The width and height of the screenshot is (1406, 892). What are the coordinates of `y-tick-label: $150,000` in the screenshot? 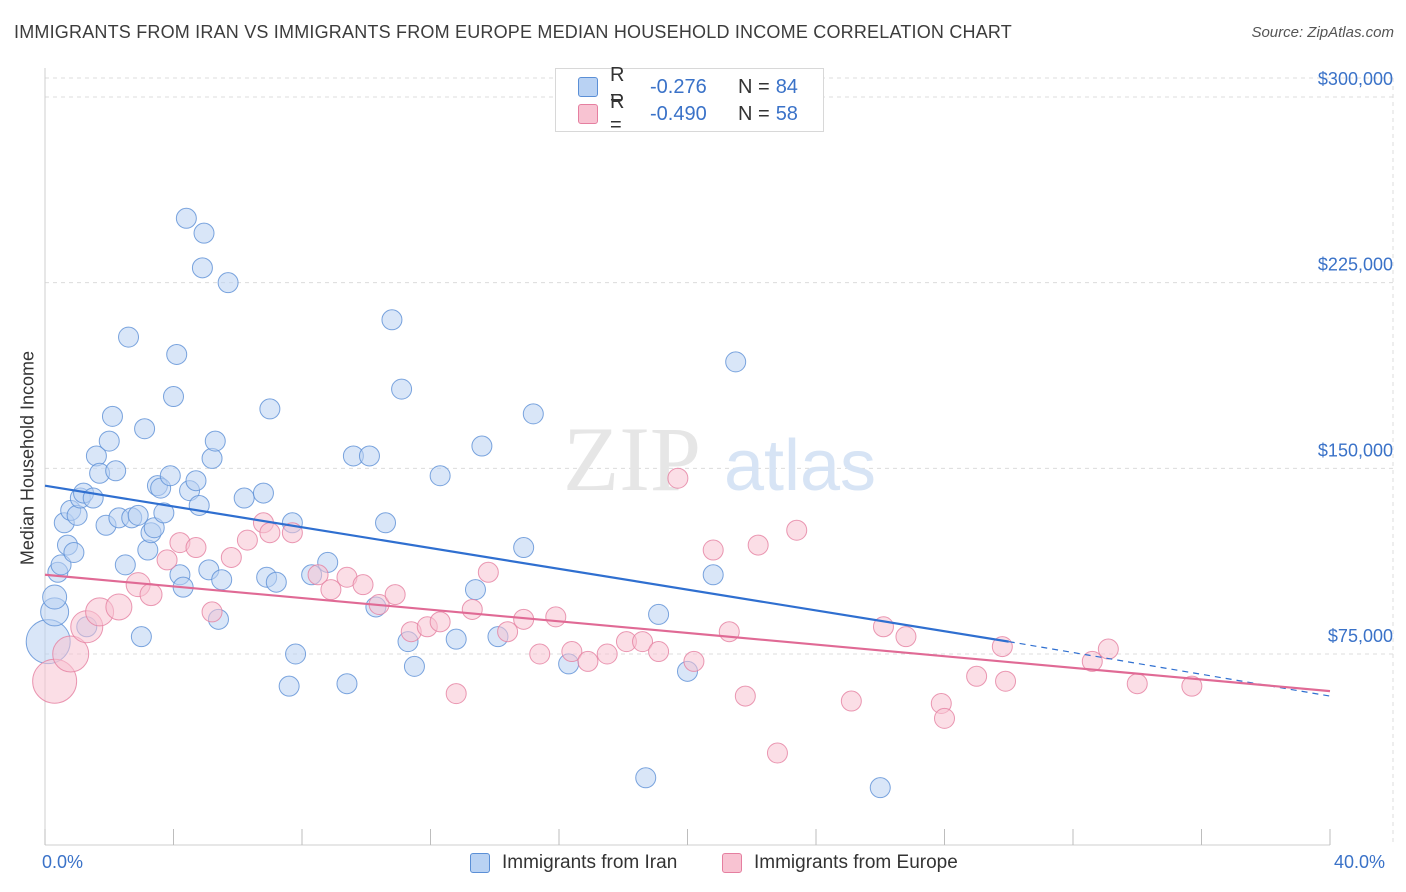 It's located at (1355, 450).